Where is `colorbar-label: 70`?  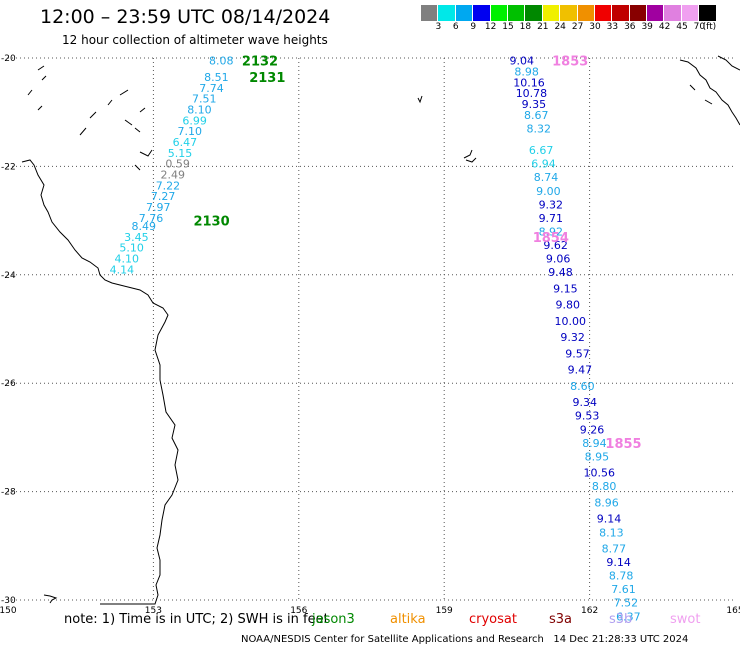
colorbar-label: 70 is located at coordinates (699, 27).